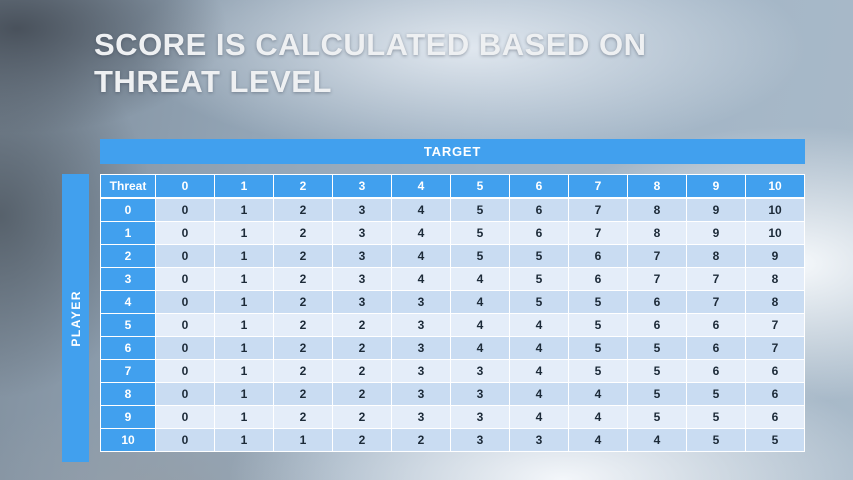  I want to click on target-col-header: 6, so click(539, 186).